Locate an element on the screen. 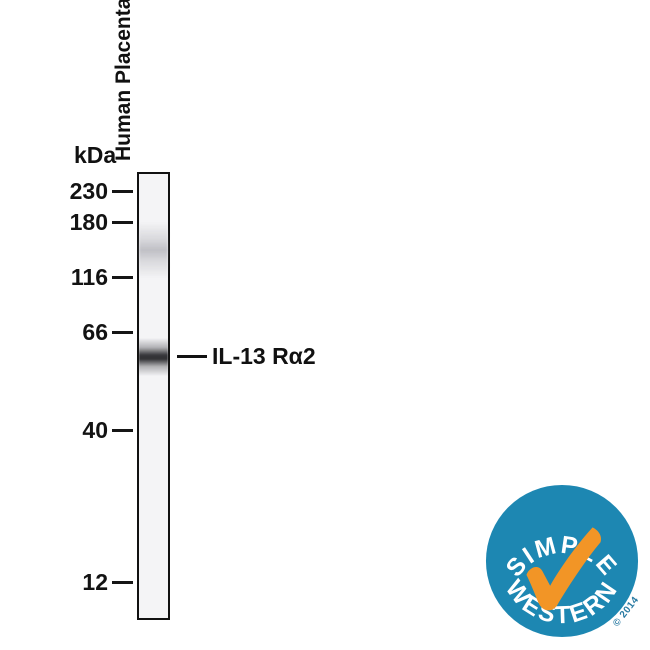 The width and height of the screenshot is (650, 650). band-faint is located at coordinates (153, 250).